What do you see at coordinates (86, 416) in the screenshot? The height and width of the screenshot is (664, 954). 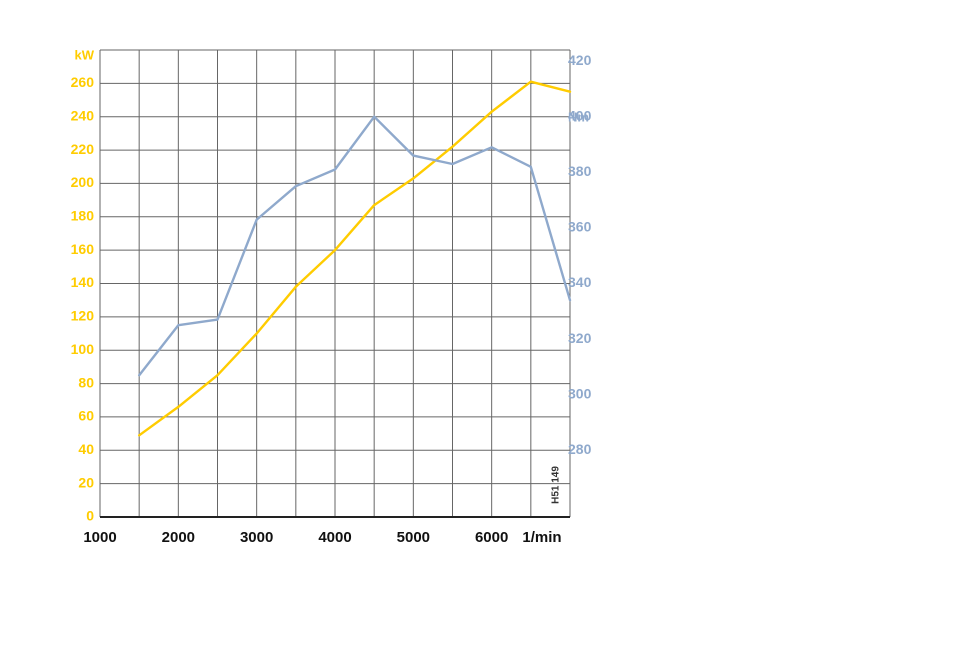 I see `left-tick-label: 60` at bounding box center [86, 416].